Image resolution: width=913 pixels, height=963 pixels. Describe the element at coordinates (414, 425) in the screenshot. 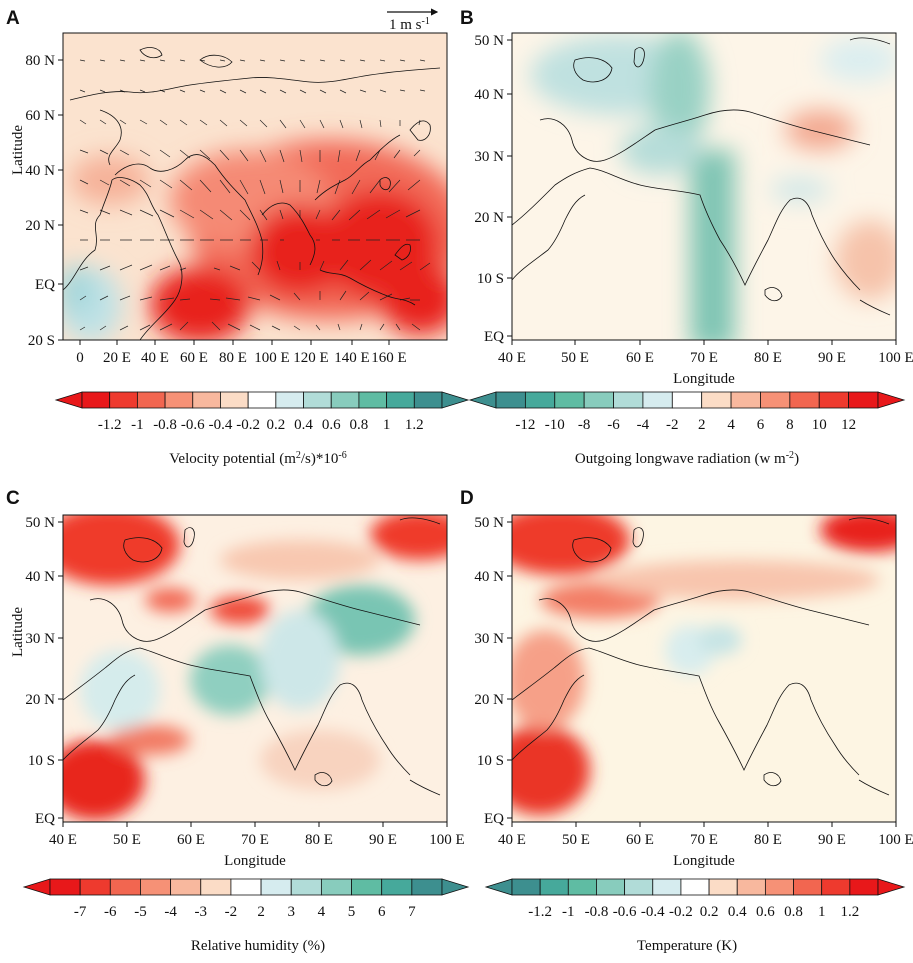

I see `colorbar-tick-label: 1.2` at that location.